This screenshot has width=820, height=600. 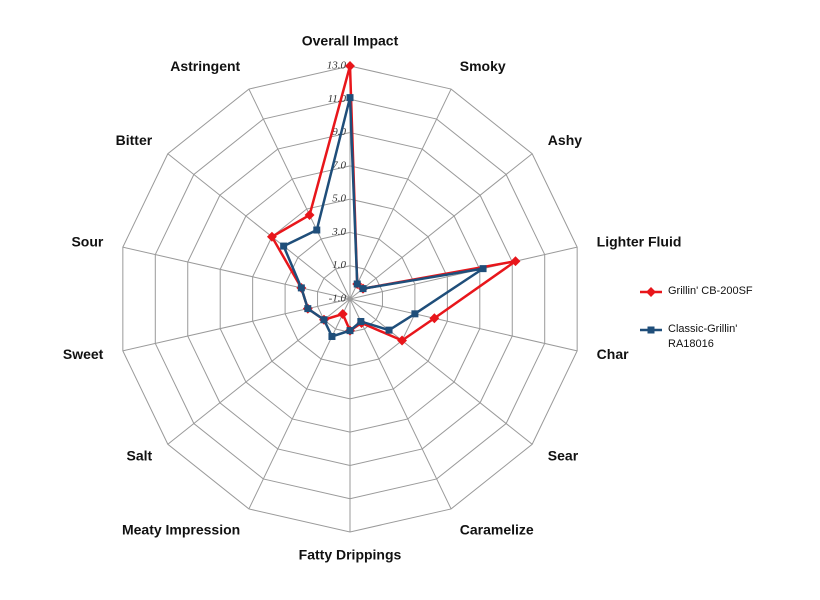 I want to click on tick-label: 7.0, so click(x=339, y=165).